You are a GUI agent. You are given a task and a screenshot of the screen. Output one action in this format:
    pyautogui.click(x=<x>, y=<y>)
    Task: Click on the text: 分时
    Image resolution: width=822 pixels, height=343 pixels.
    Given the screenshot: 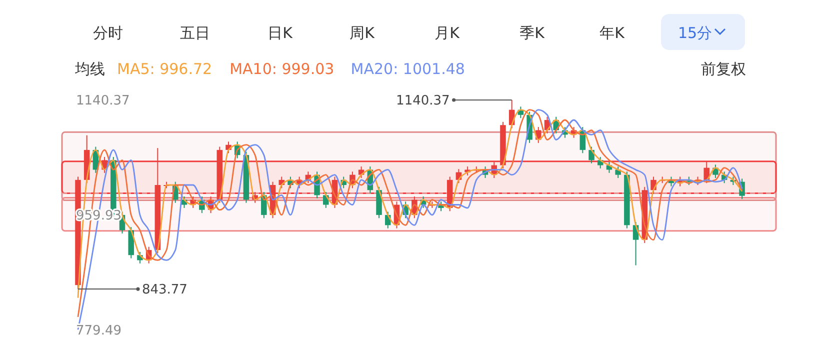 What is the action you would take?
    pyautogui.click(x=108, y=33)
    